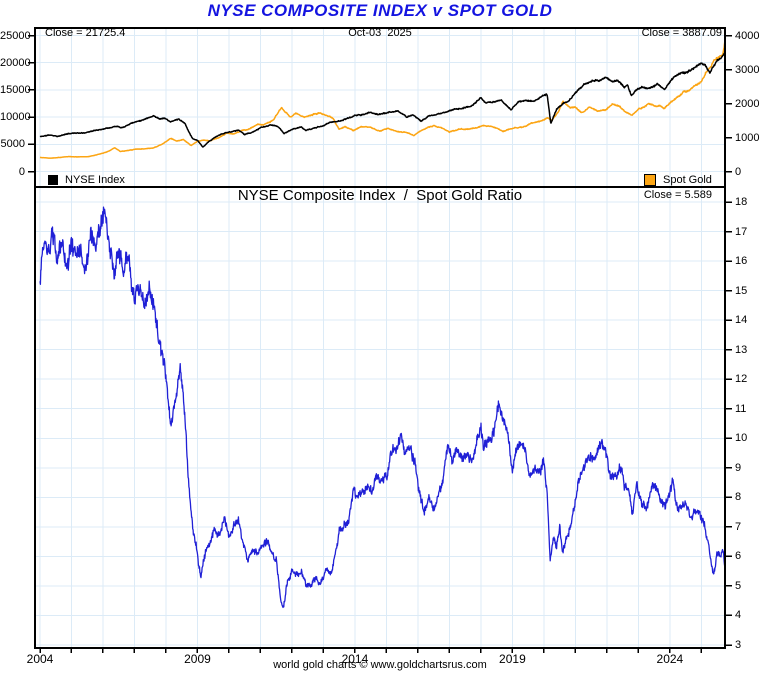 The height and width of the screenshot is (675, 760). What do you see at coordinates (15, 35) in the screenshot?
I see `nyse-axis-tick-label: 25000` at bounding box center [15, 35].